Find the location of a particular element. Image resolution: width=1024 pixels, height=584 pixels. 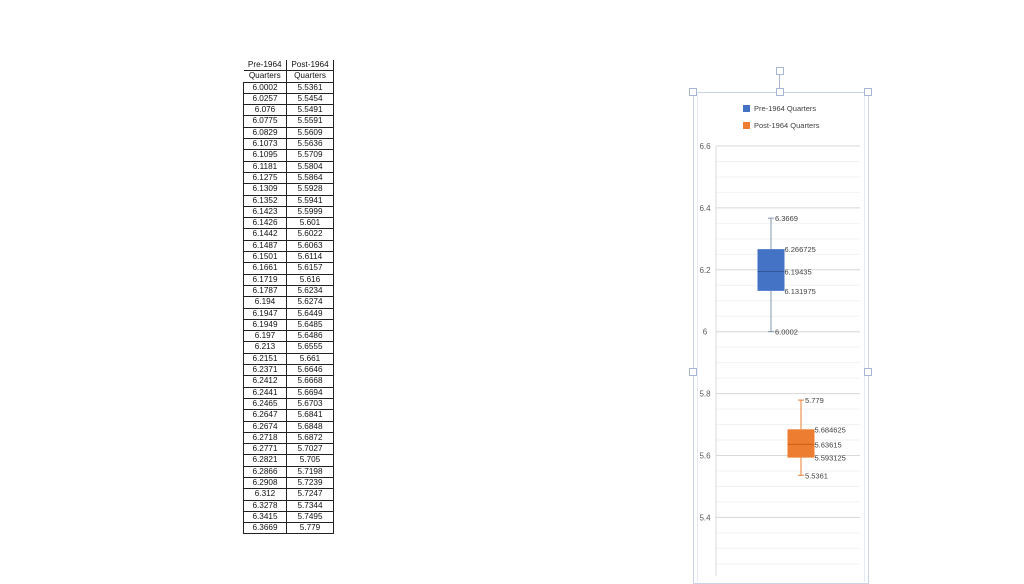

data-label-max: 5.779 is located at coordinates (814, 400).